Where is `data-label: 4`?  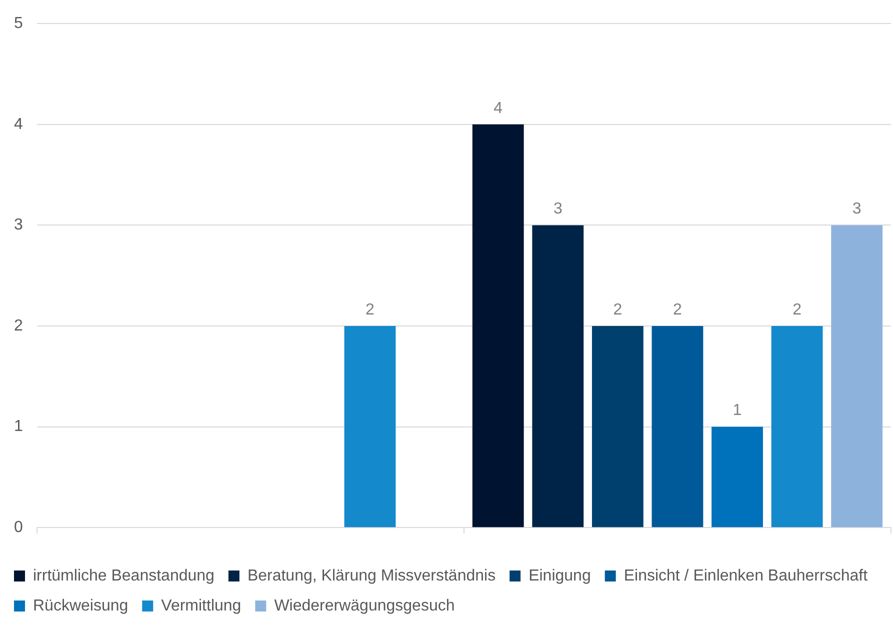 data-label: 4 is located at coordinates (498, 108).